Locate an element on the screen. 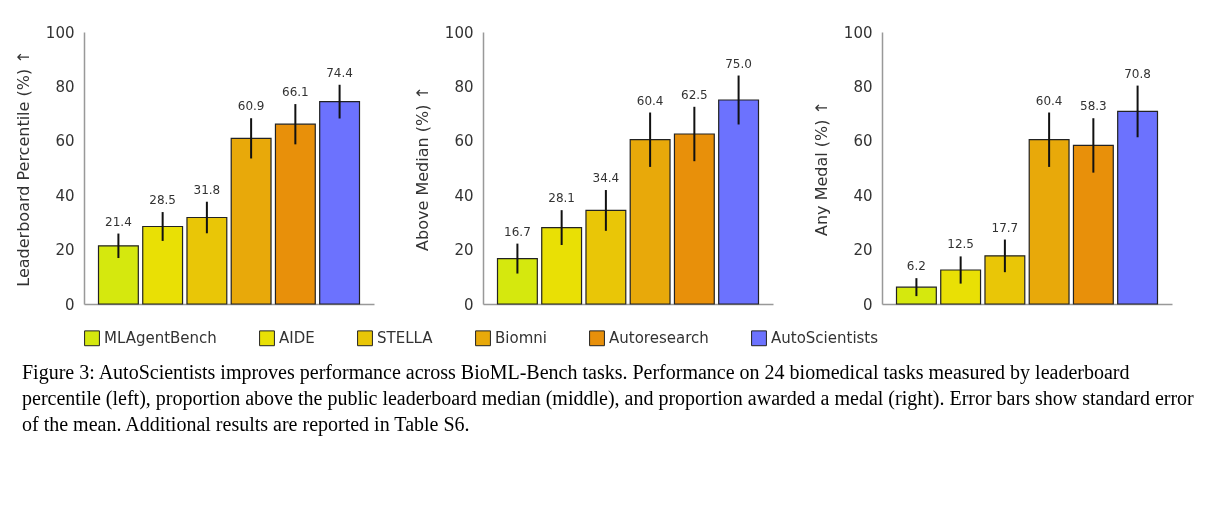 The height and width of the screenshot is (518, 1221). data-label: 34.4 is located at coordinates (606, 178).